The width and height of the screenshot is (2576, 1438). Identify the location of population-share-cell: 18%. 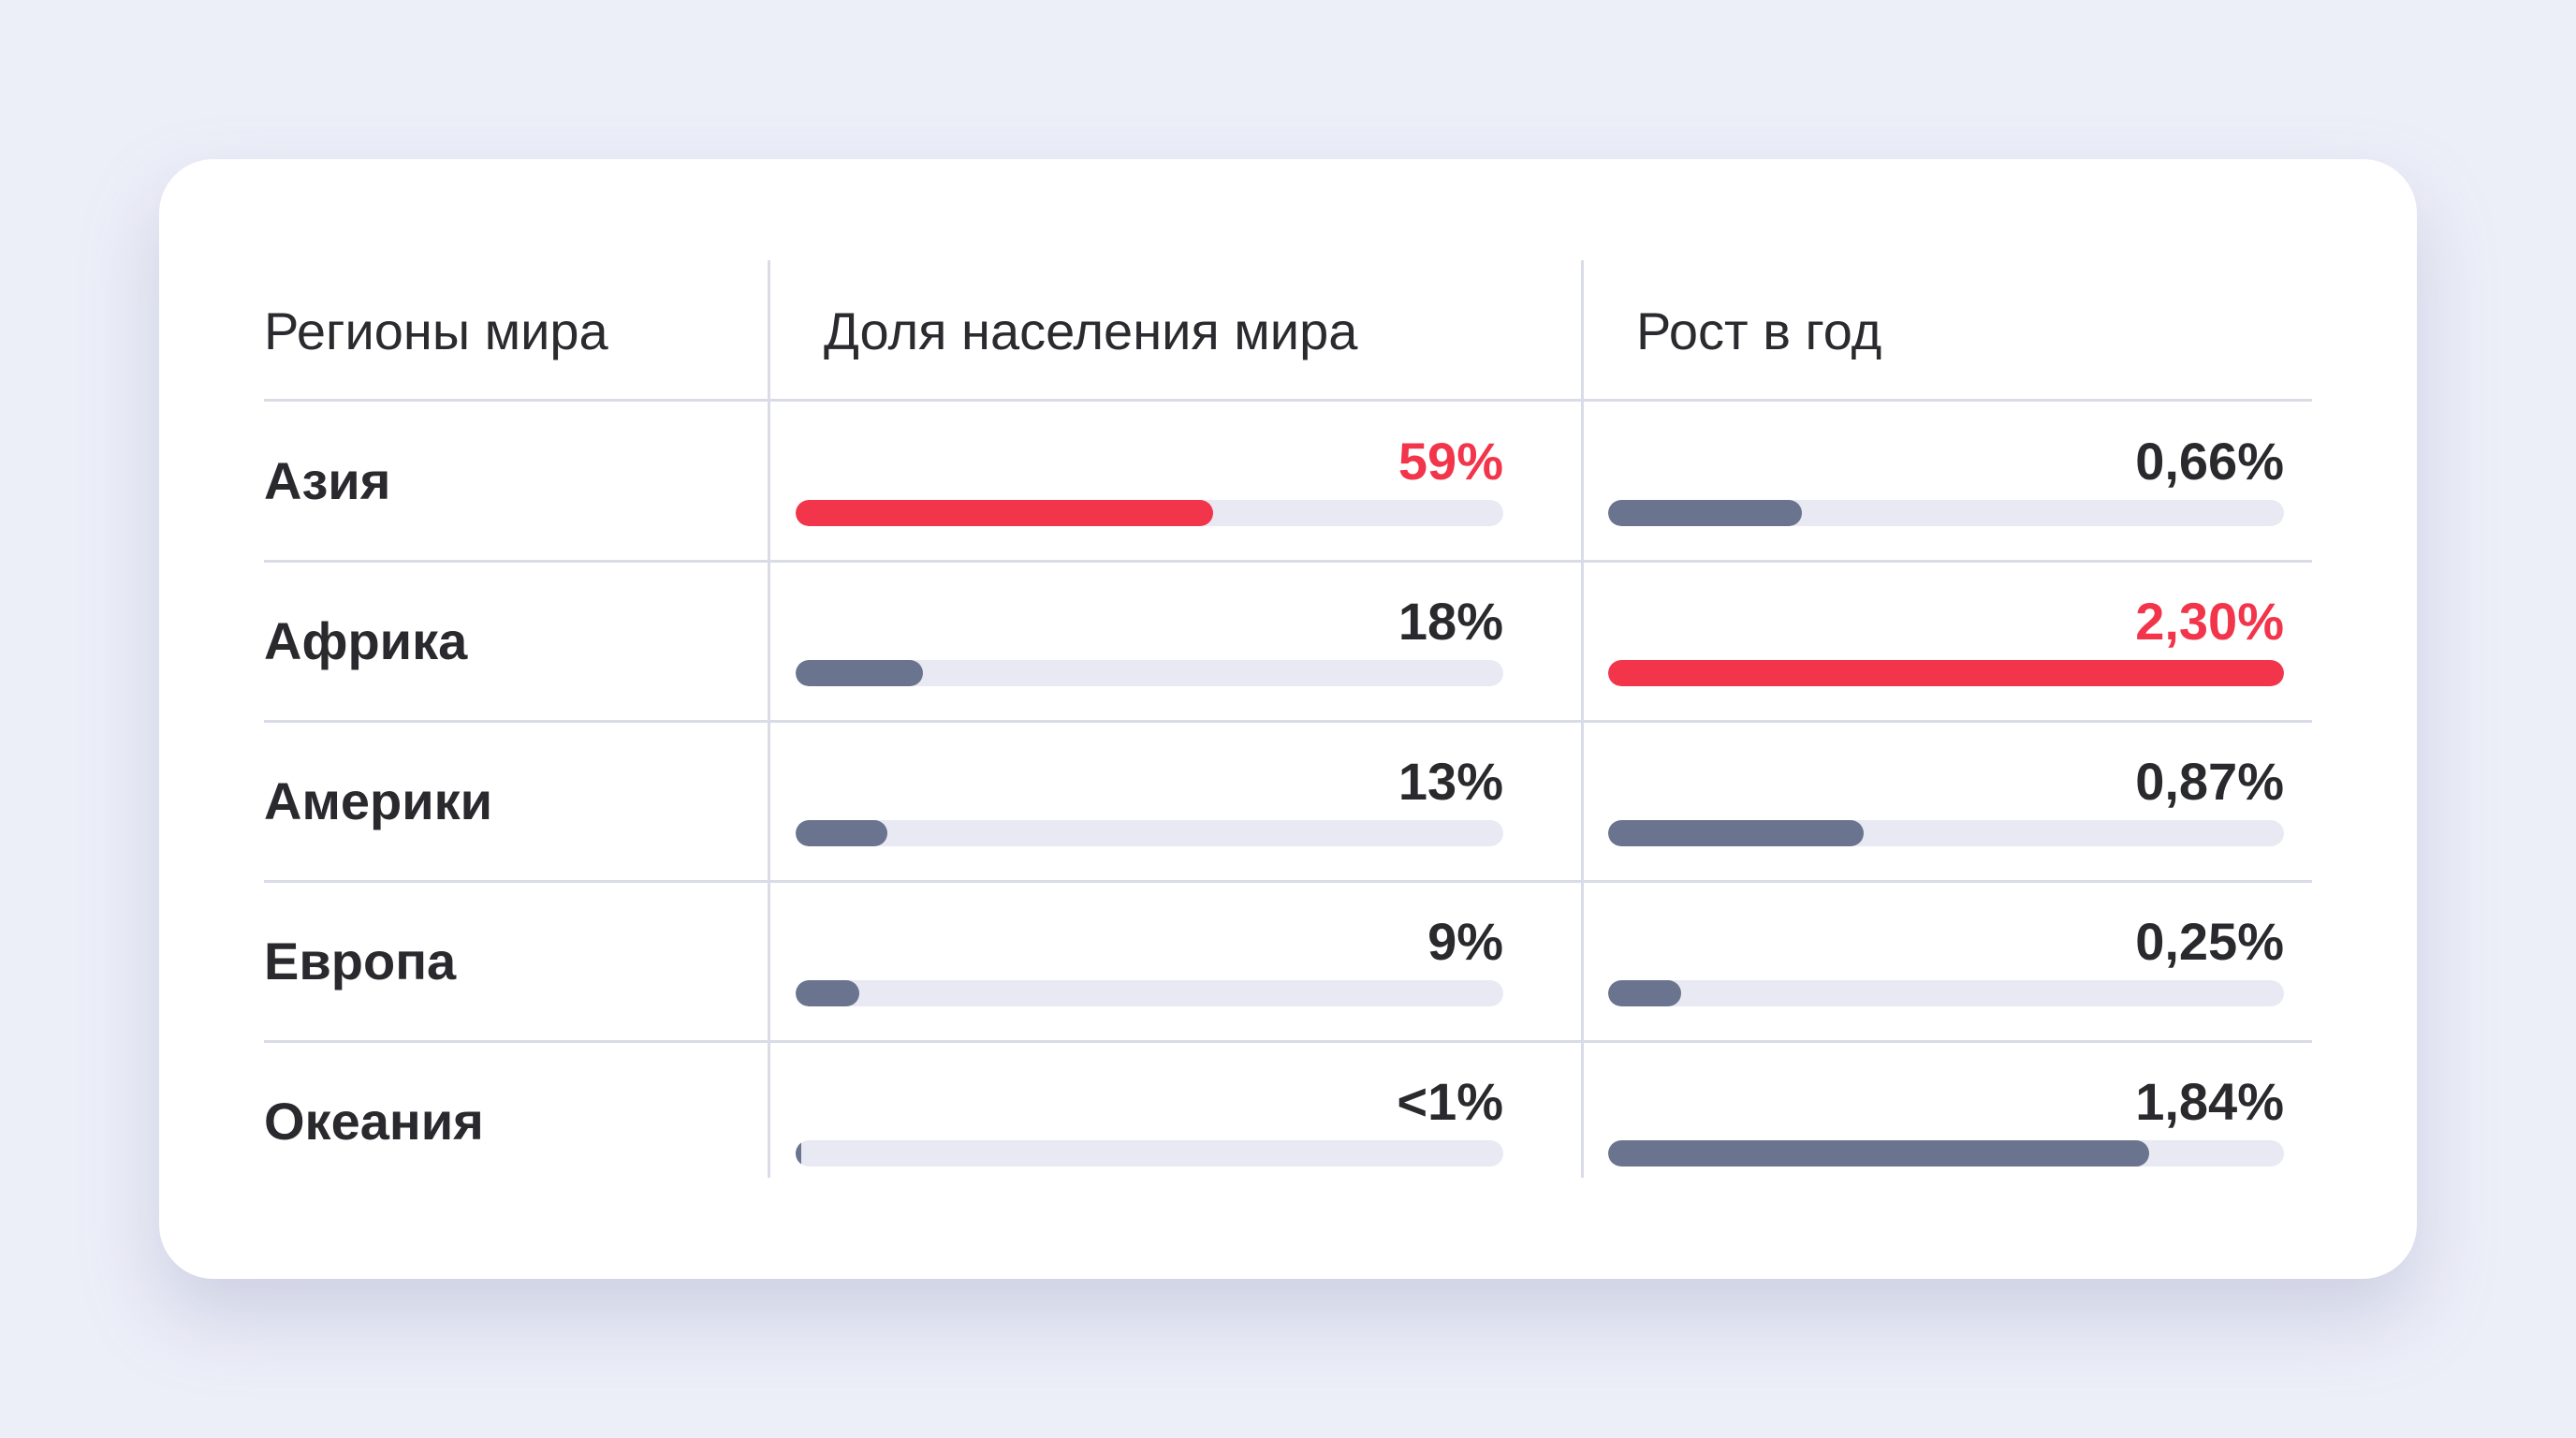
(1149, 641).